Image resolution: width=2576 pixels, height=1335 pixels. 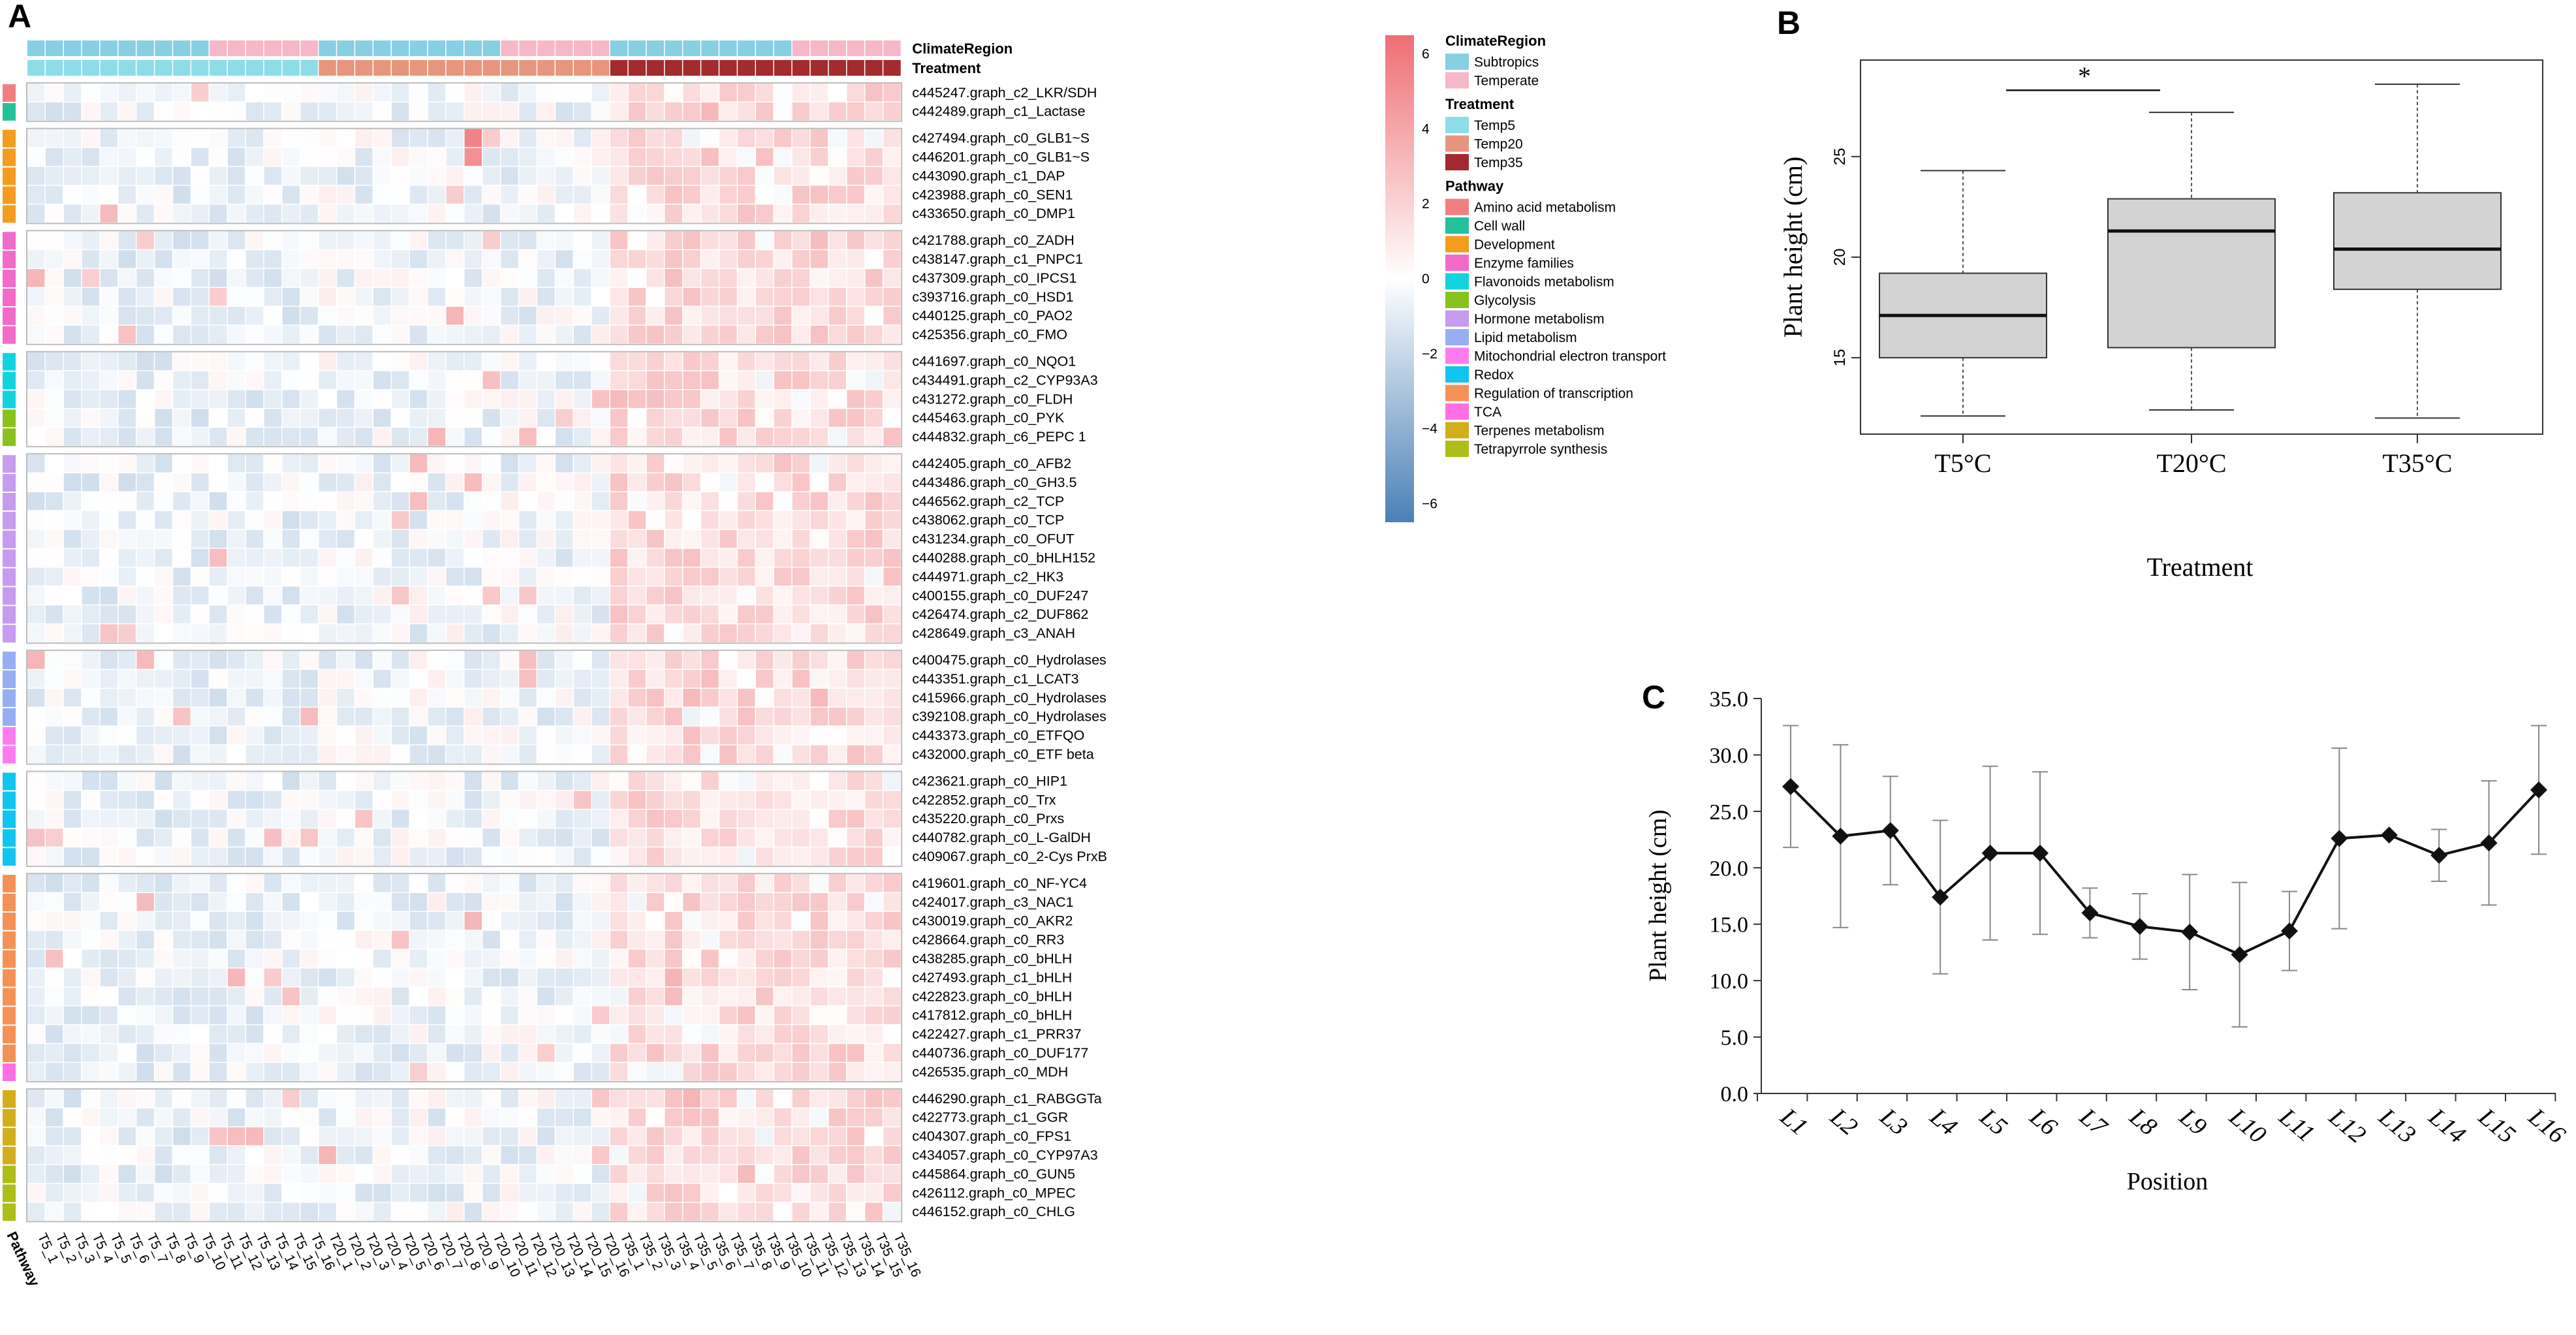 What do you see at coordinates (619, 68) in the screenshot?
I see `treatment-cell` at bounding box center [619, 68].